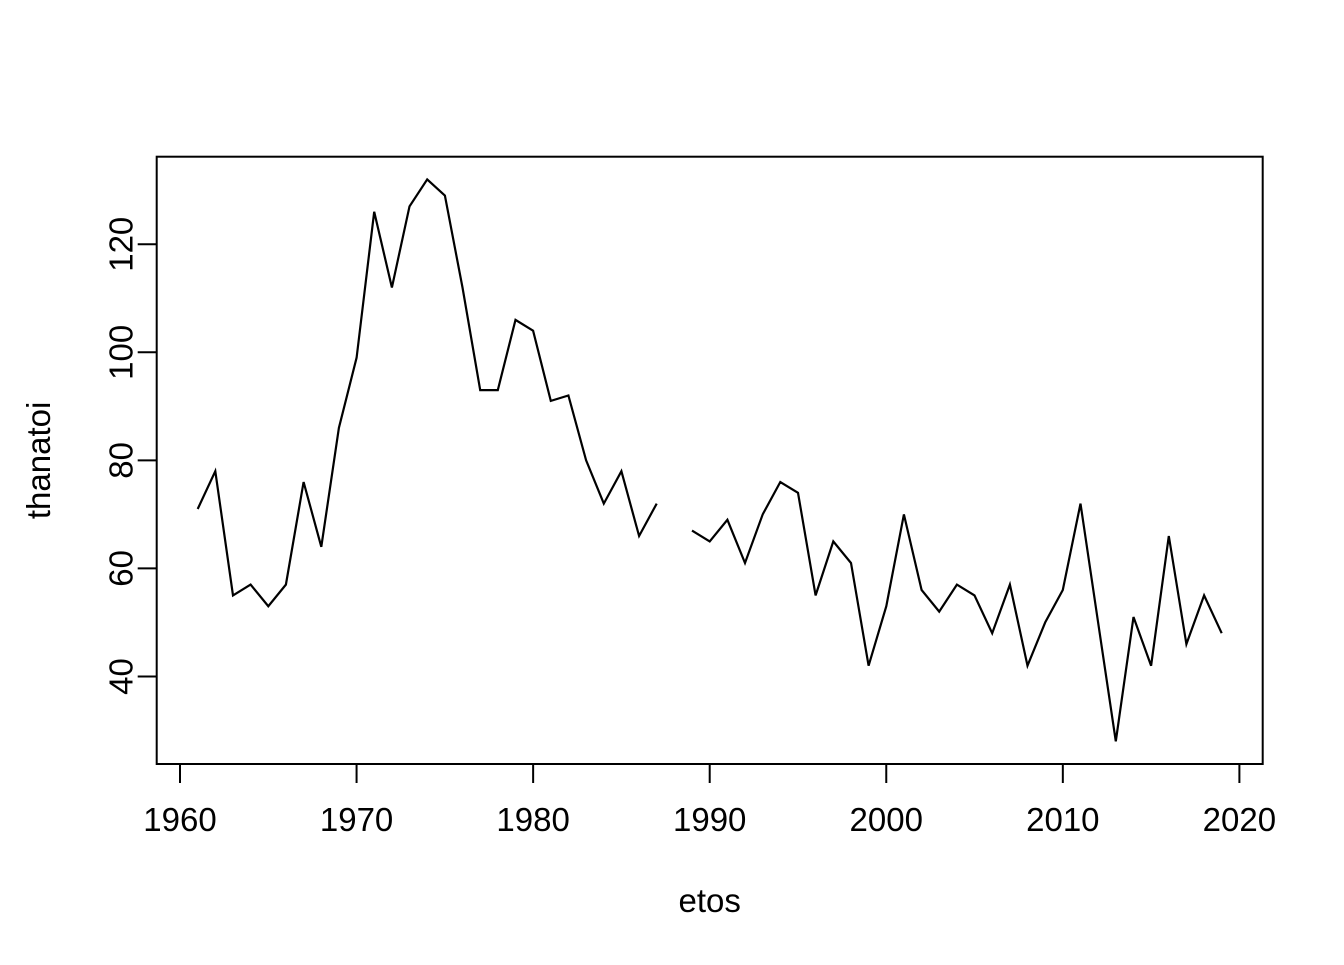  What do you see at coordinates (121, 244) in the screenshot?
I see `y-tick-label: 120` at bounding box center [121, 244].